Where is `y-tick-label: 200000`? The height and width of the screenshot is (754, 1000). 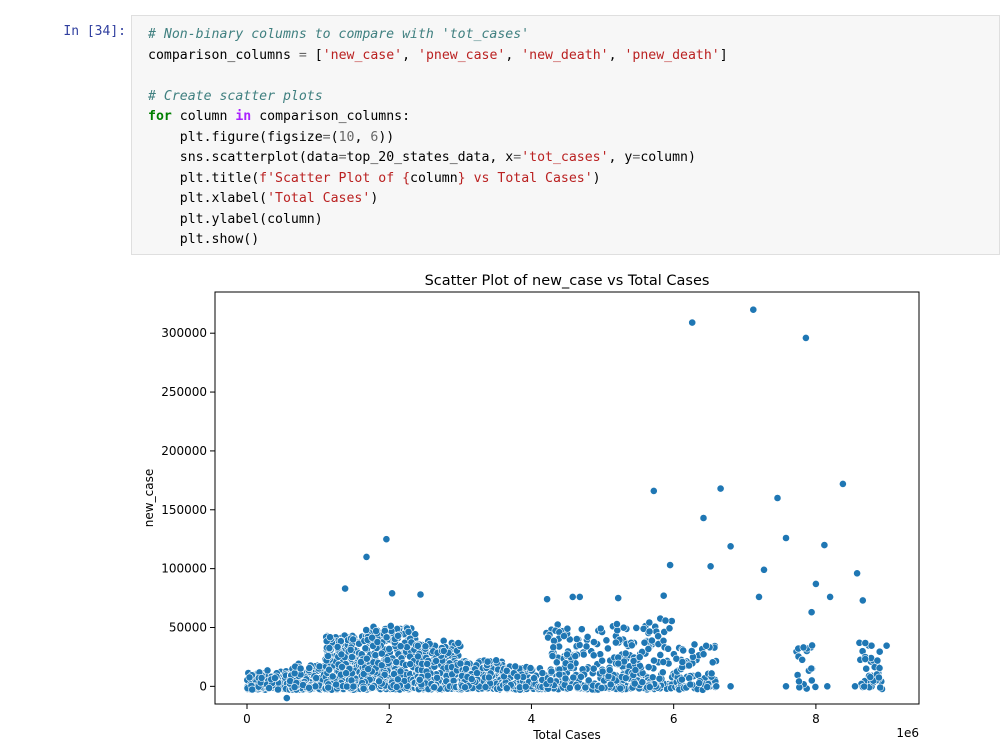 y-tick-label: 200000 is located at coordinates (184, 451).